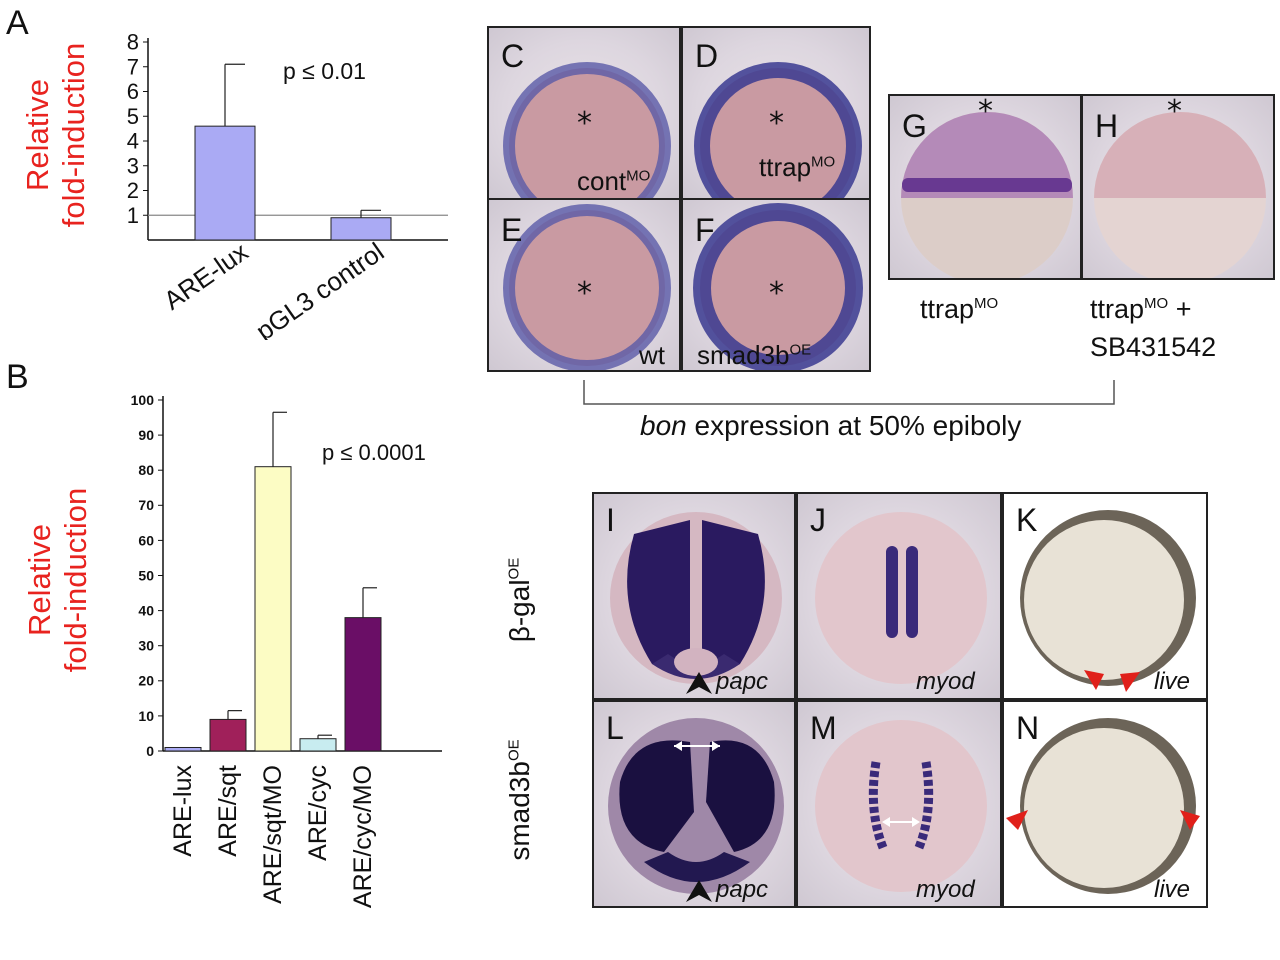 The width and height of the screenshot is (1280, 960). I want to click on panel-j: J myod, so click(899, 596).